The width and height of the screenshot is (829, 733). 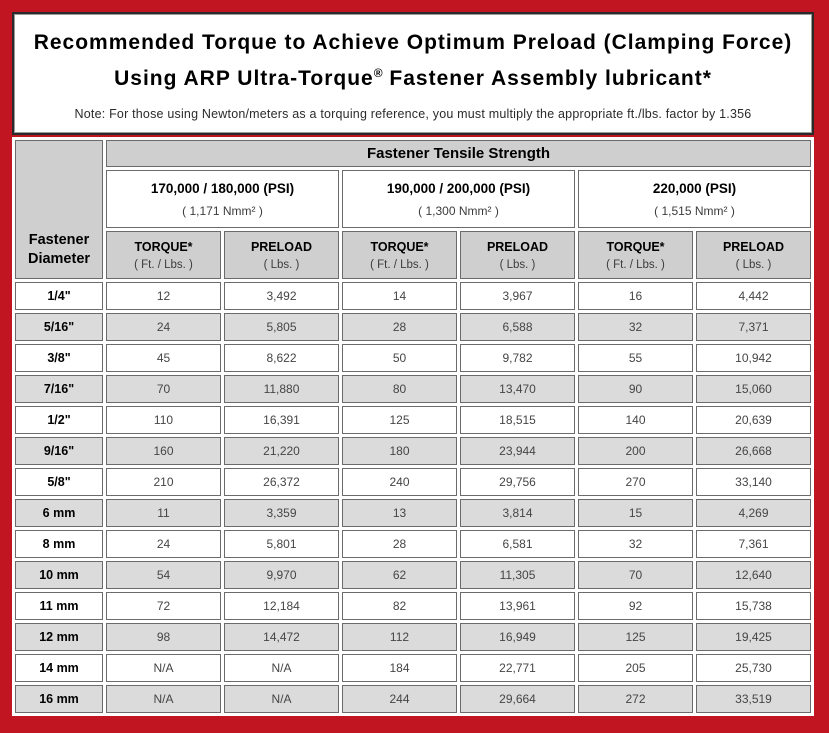 I want to click on preload-value-cell: 19,425, so click(x=753, y=637).